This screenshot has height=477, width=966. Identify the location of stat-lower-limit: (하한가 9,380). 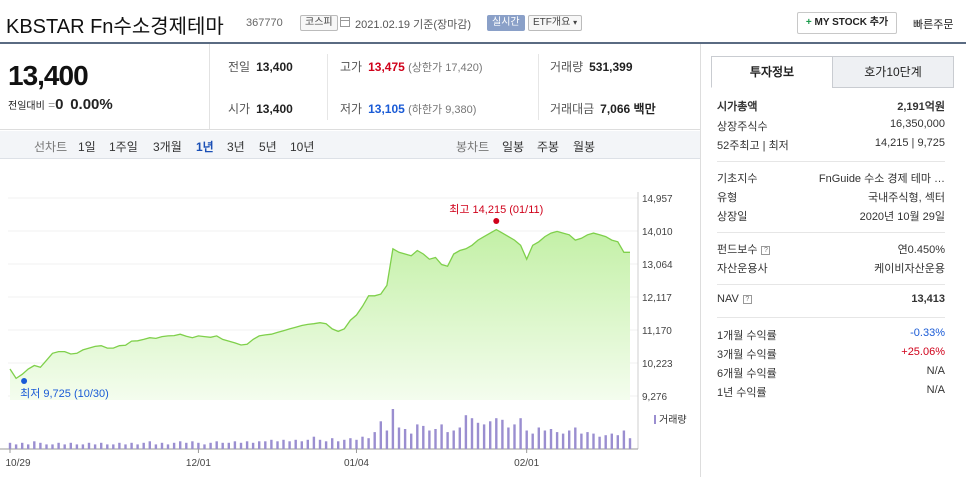
(442, 110).